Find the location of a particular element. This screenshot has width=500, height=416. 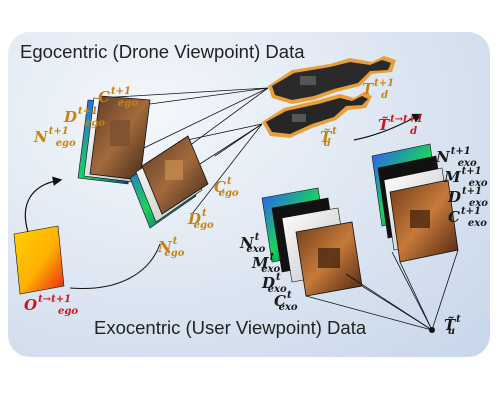

exo-section-title: Exocentric (User Viewpoint) Data is located at coordinates (230, 327).